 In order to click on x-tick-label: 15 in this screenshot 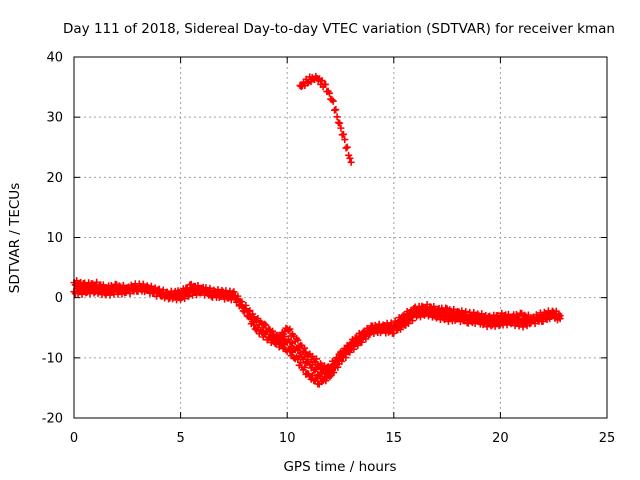, I will do `click(394, 438)`.